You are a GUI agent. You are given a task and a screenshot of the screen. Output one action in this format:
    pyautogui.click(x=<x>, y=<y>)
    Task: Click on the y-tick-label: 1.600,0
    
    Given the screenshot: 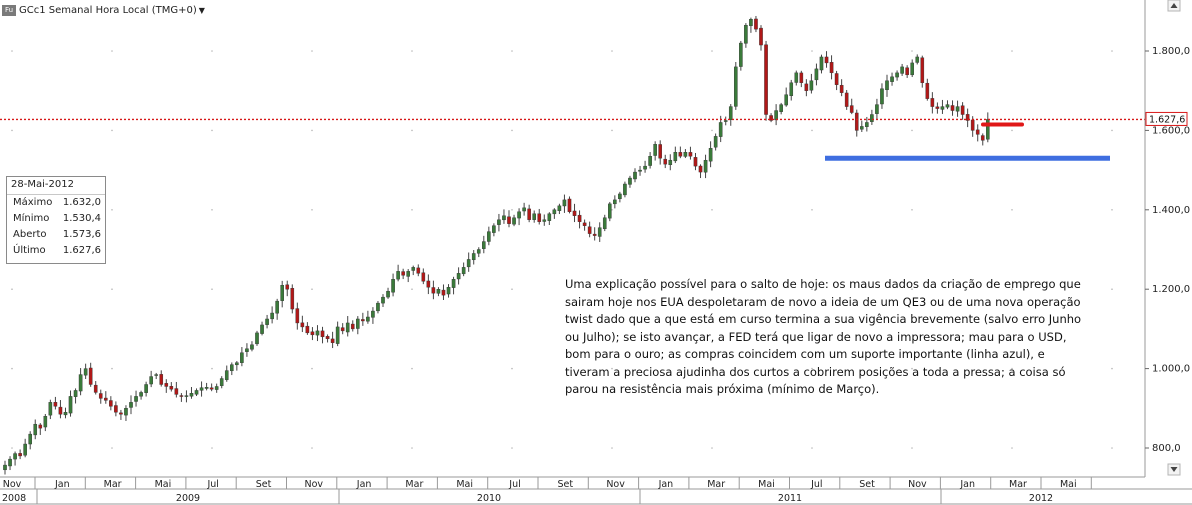 What is the action you would take?
    pyautogui.click(x=1171, y=130)
    